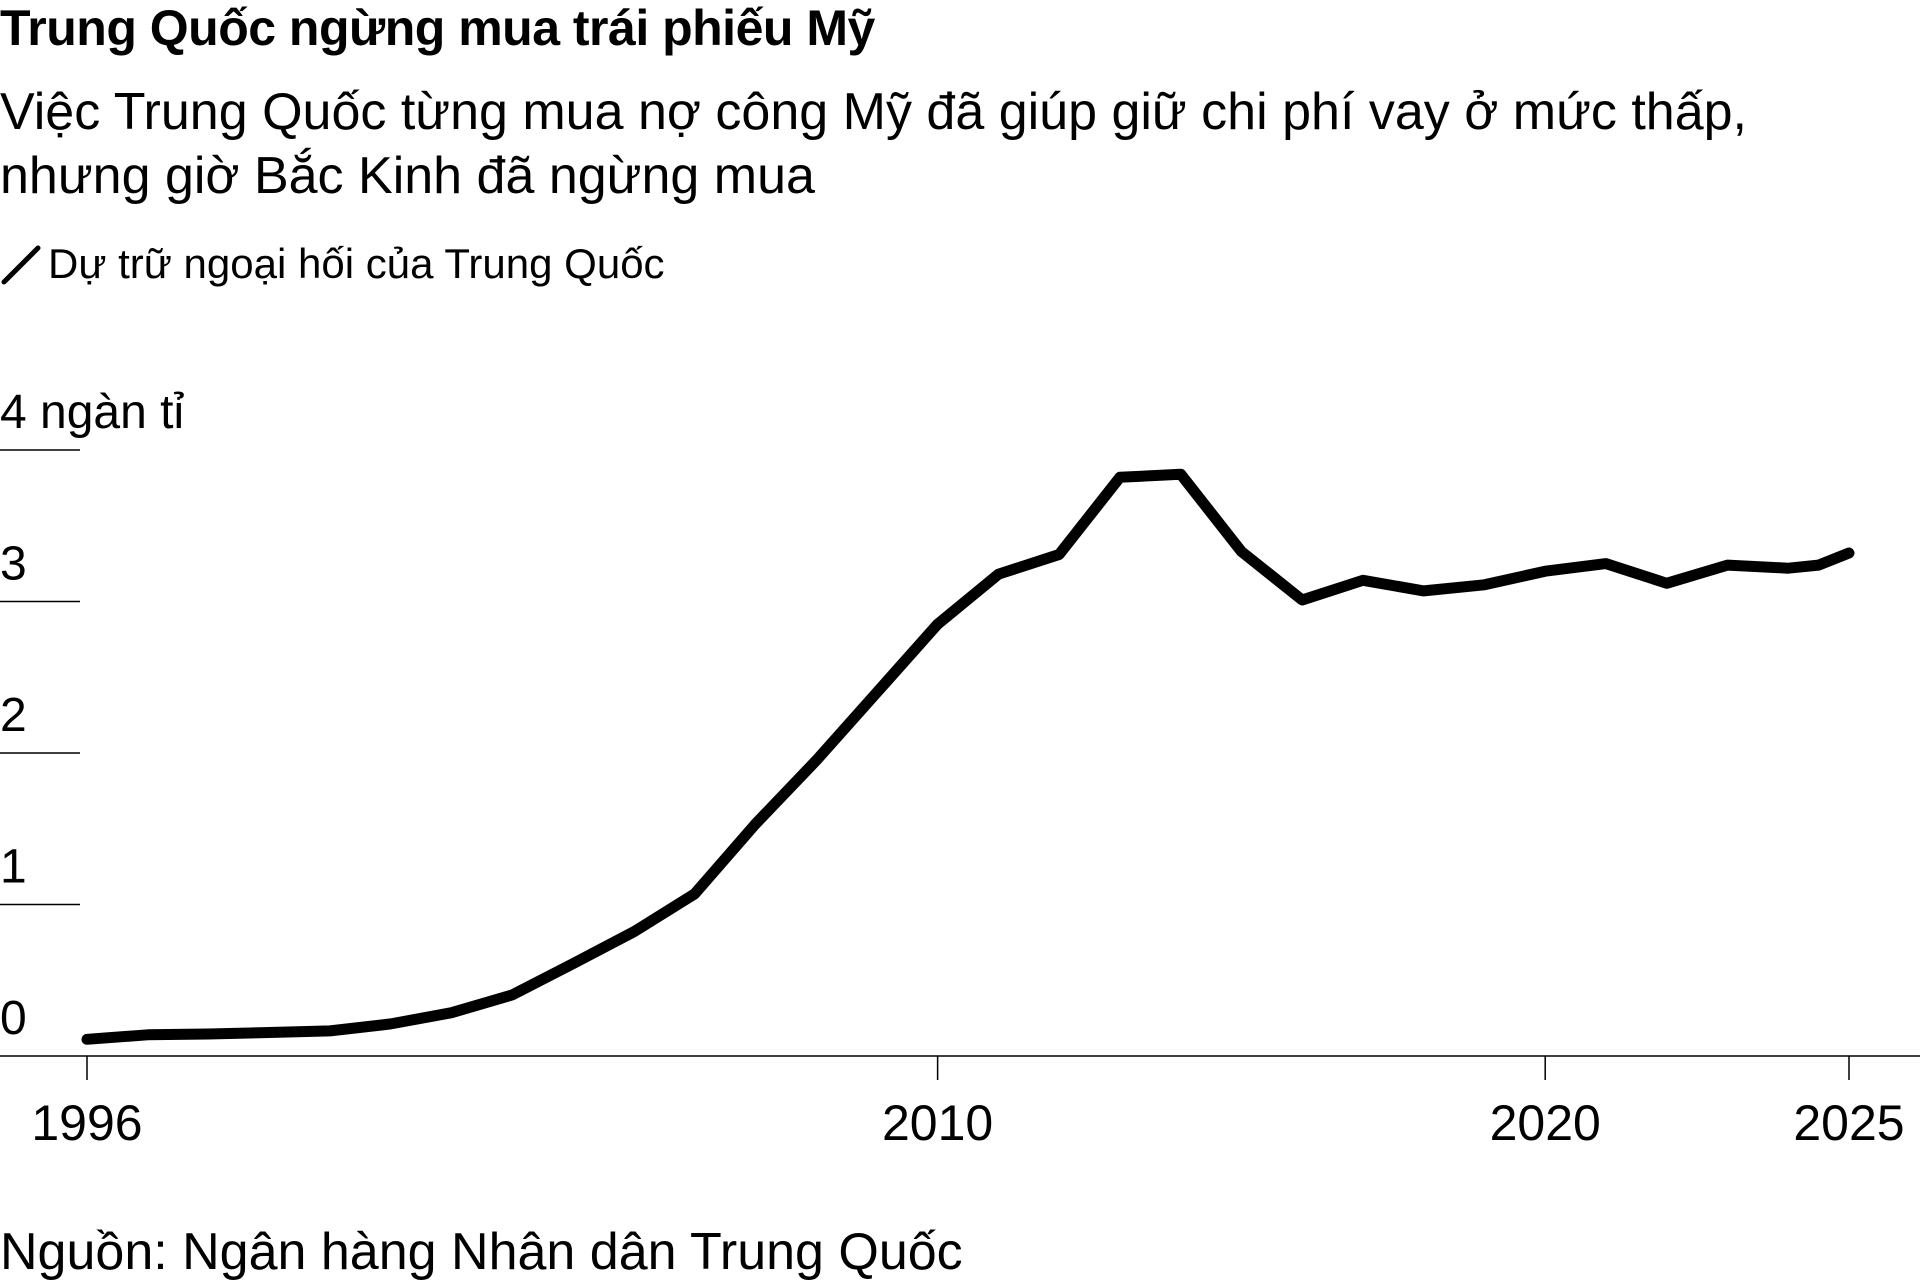  I want to click on x-axis: 1996 2010 2020 2025, so click(968, 1103).